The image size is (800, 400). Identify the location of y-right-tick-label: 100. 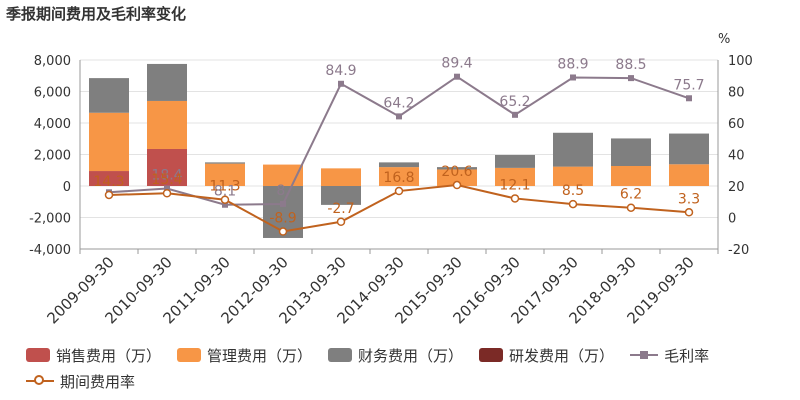
(740, 61).